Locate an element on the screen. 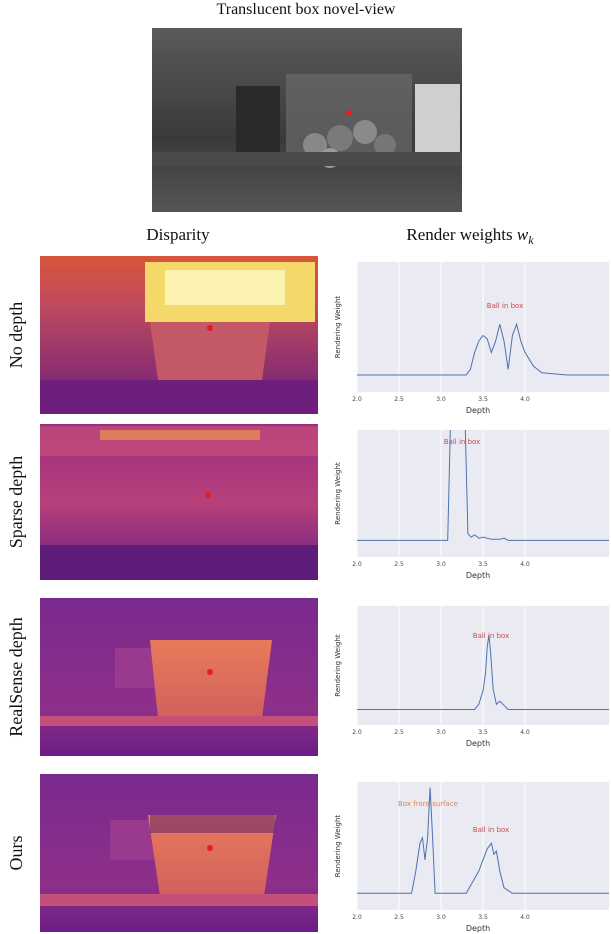 The image size is (611, 934). row-label: Ours is located at coordinates (16, 853).